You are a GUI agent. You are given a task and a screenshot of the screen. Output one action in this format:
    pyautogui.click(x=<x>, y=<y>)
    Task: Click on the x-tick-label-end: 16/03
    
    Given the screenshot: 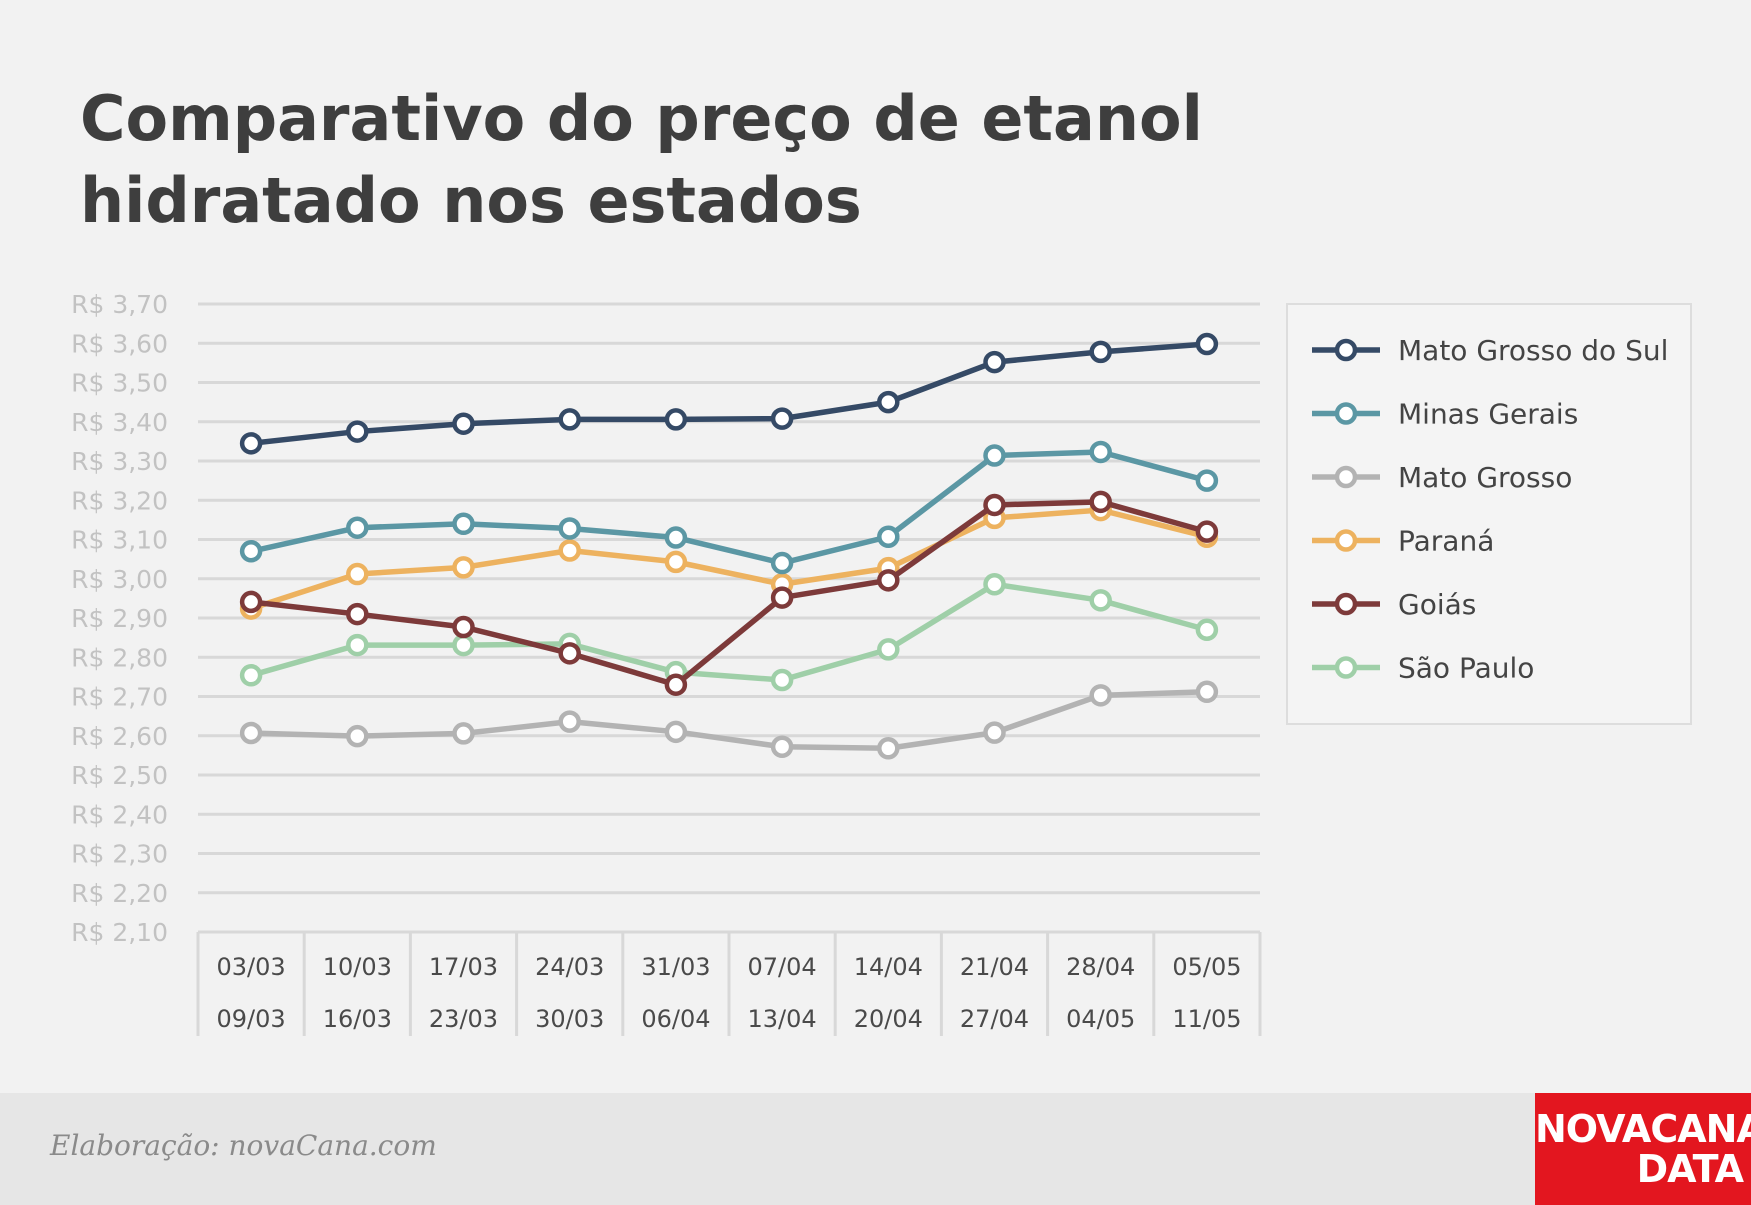 What is the action you would take?
    pyautogui.click(x=357, y=1019)
    